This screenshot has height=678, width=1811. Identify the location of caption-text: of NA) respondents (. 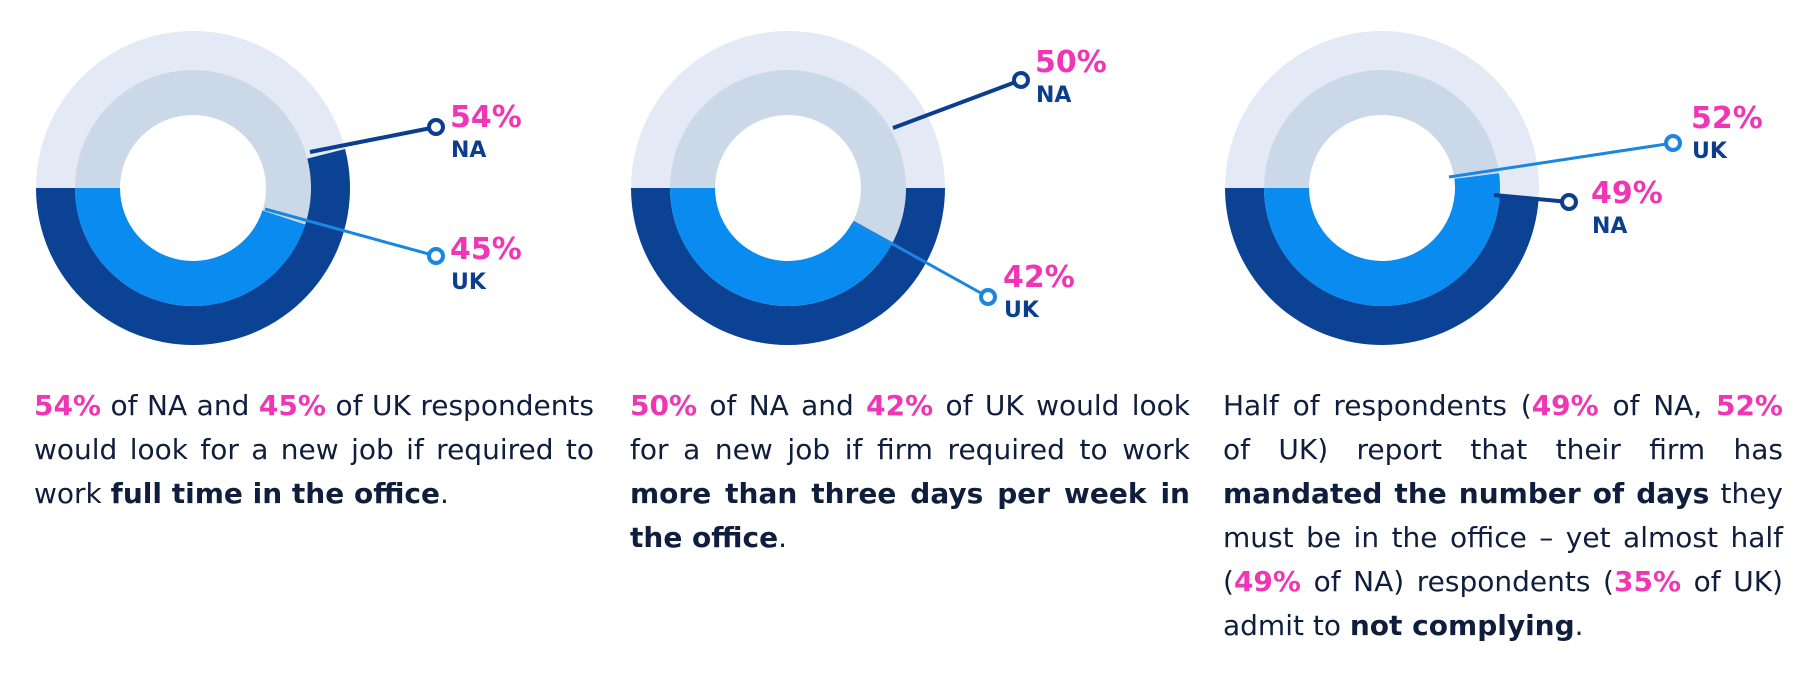
(1457, 581).